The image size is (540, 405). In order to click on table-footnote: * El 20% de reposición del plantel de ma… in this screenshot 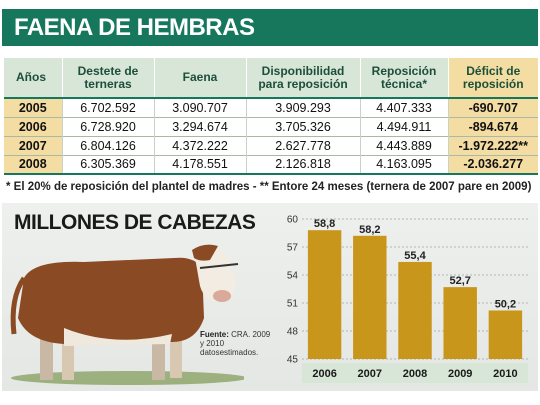, I will do `click(269, 187)`.